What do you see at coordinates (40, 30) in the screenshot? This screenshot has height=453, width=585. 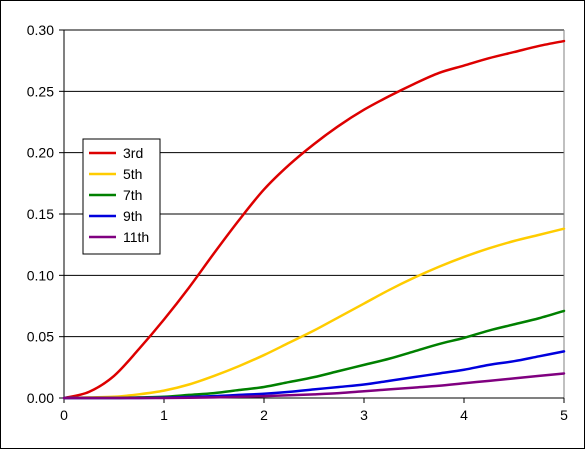 I see `y-tick-label: 0.30` at bounding box center [40, 30].